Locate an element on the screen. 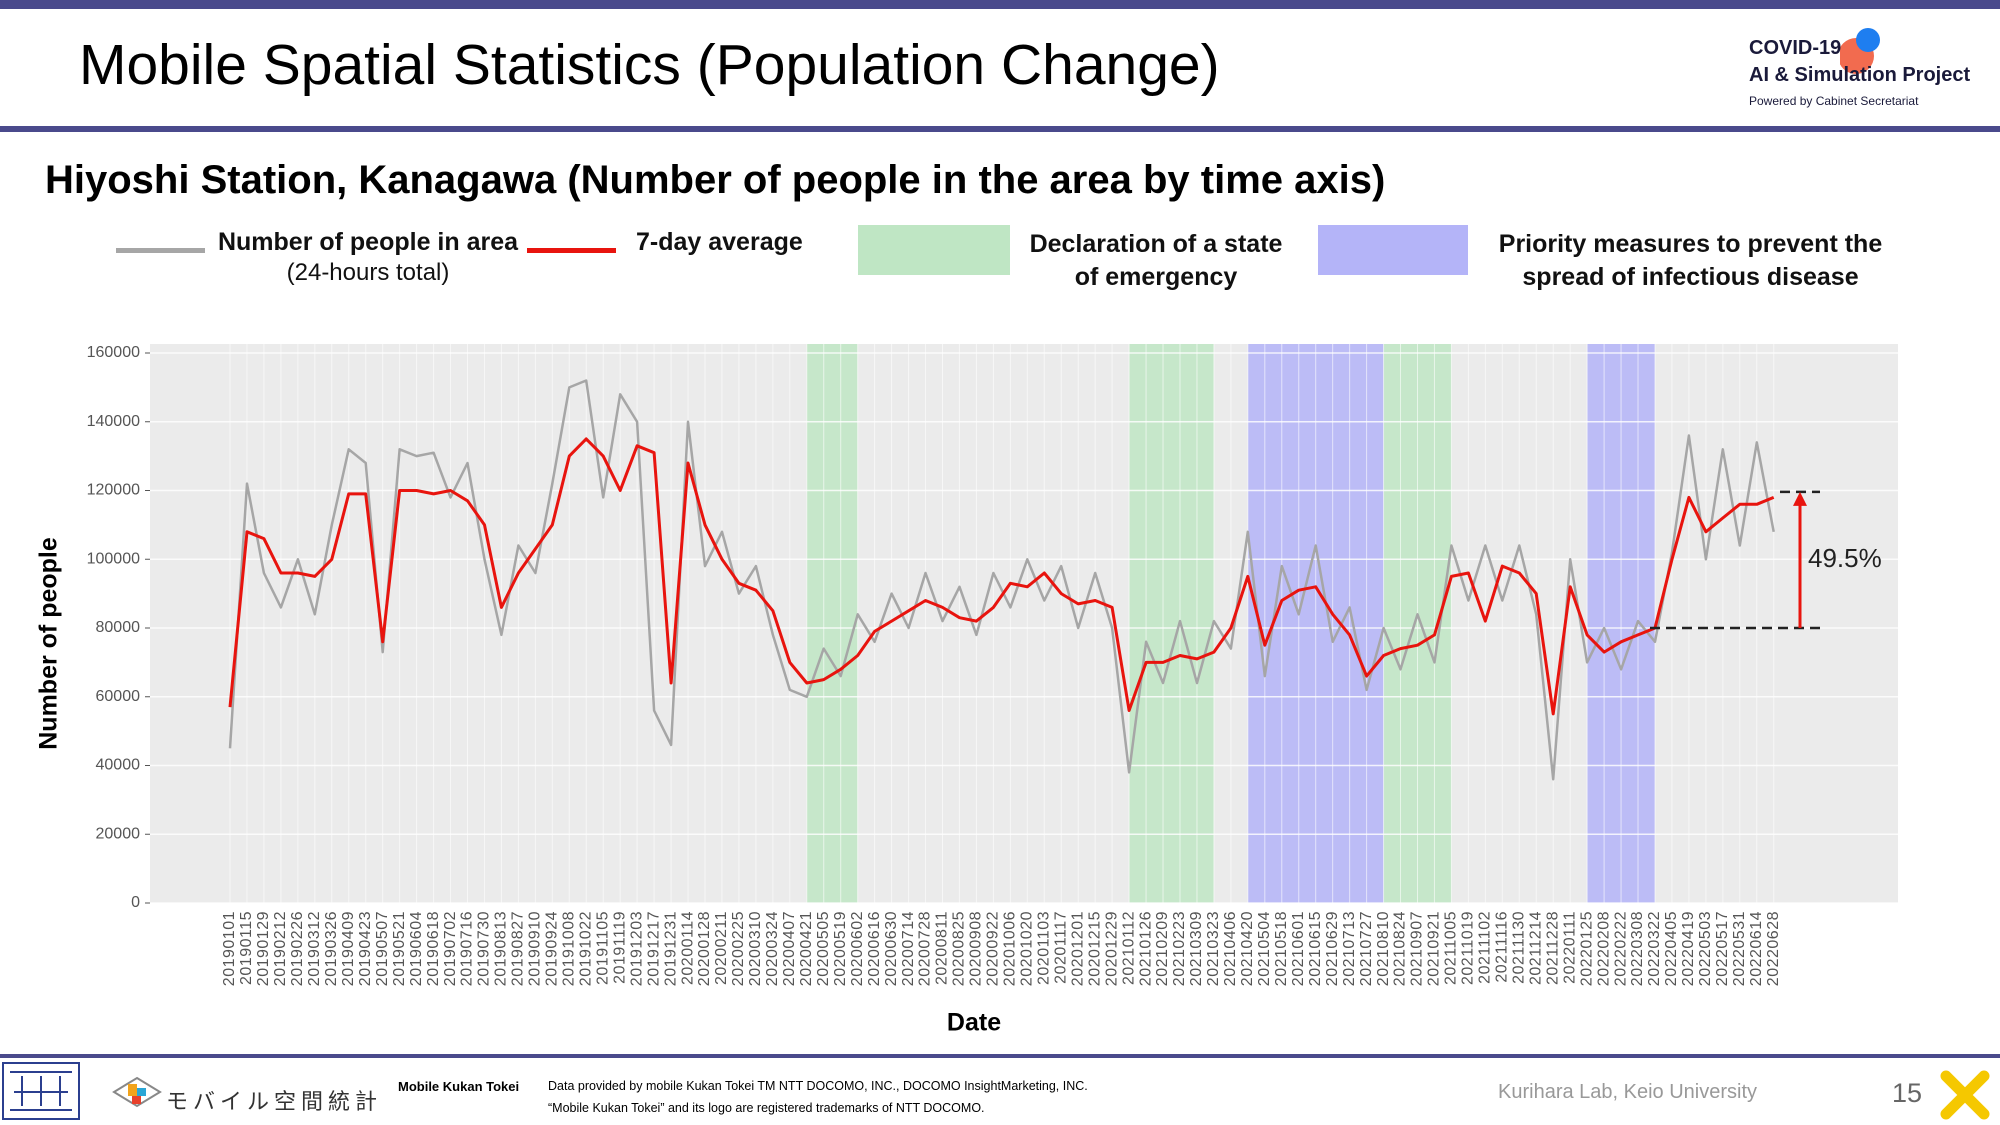 This screenshot has height=1125, width=2000. y-tick-label: 40000 is located at coordinates (118, 765).